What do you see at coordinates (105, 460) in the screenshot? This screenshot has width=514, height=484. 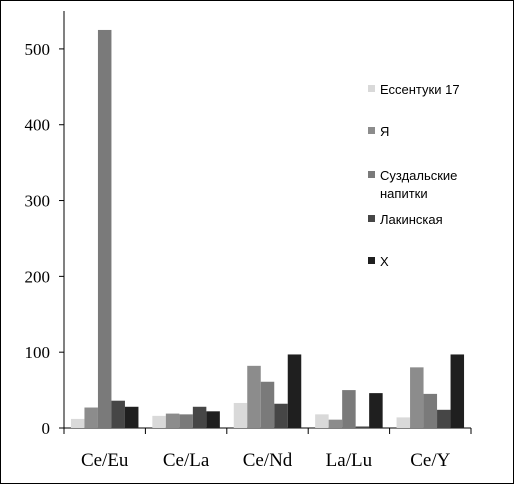 I see `x-tick-label: Ce/Eu` at bounding box center [105, 460].